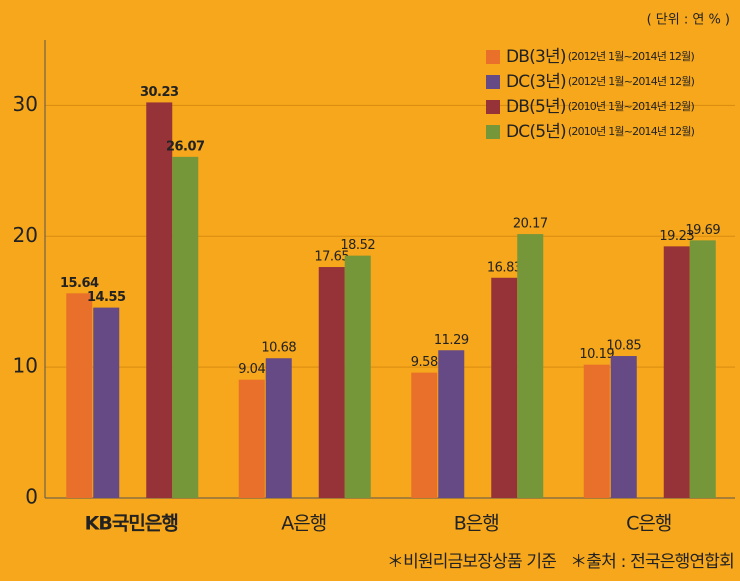 Image resolution: width=740 pixels, height=581 pixels. I want to click on legend-entry: DC(5년) (2010년 1월~2014년 12월), so click(600, 132).